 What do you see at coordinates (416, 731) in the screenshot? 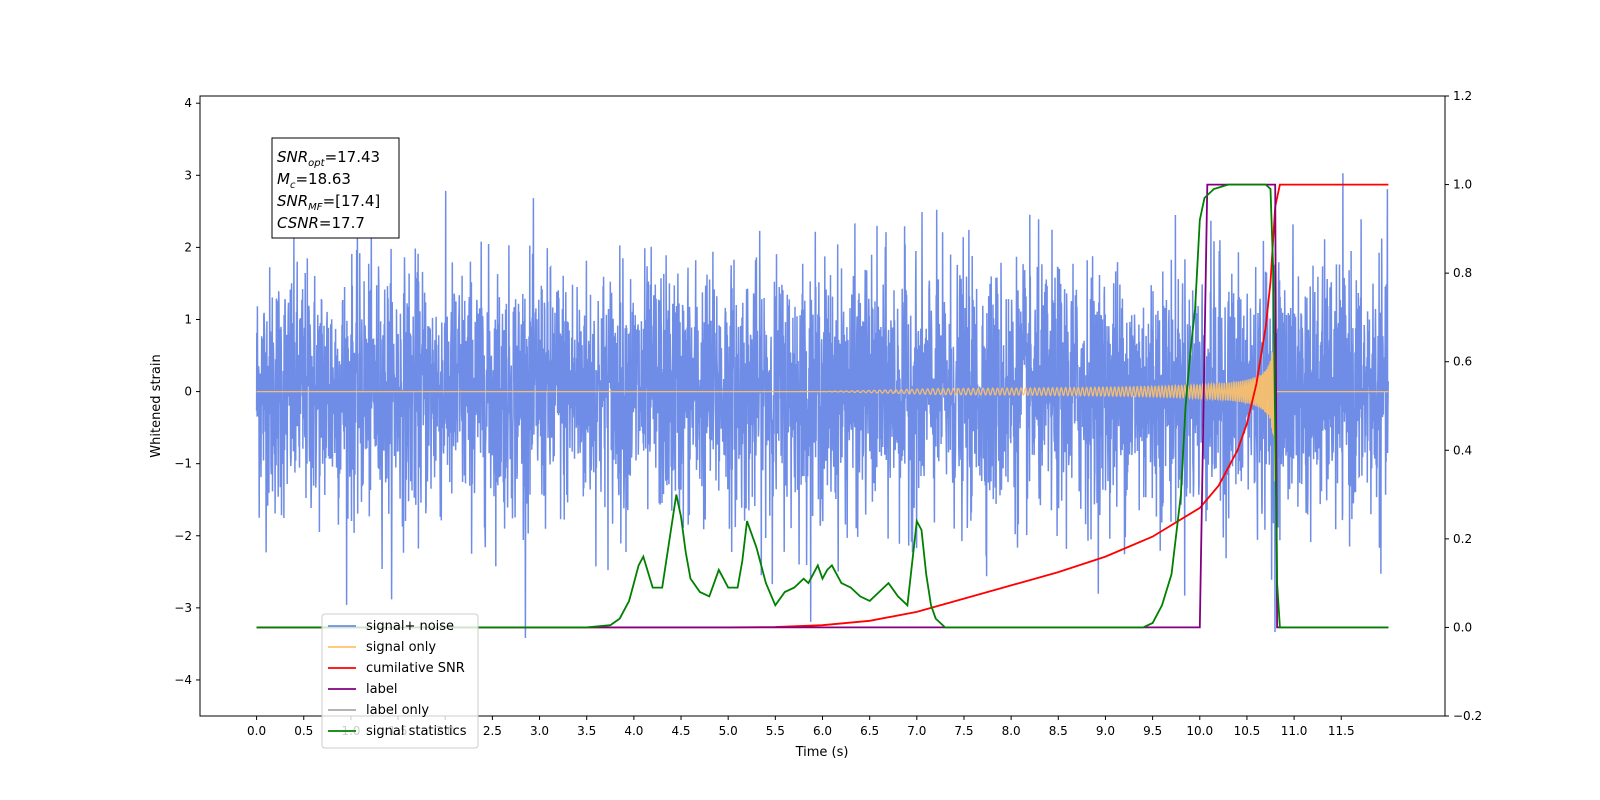
I see `legend-entry: signal statistics` at bounding box center [416, 731].